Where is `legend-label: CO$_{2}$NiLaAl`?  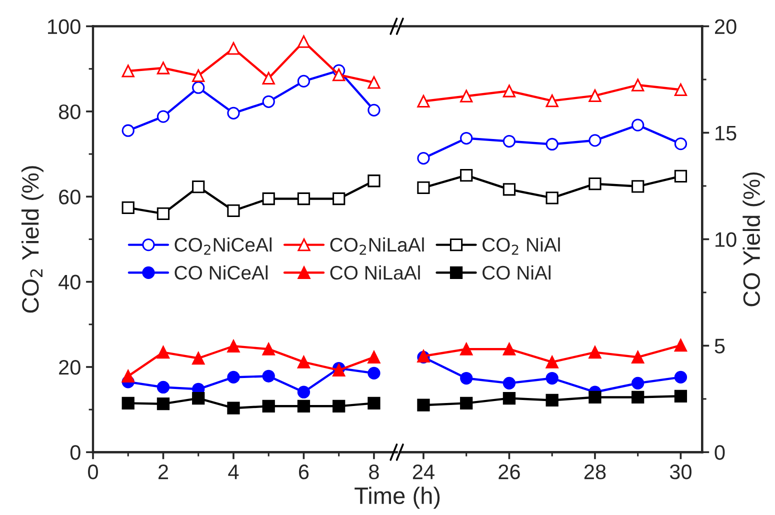 legend-label: CO$_{2}$NiLaAl is located at coordinates (377, 246).